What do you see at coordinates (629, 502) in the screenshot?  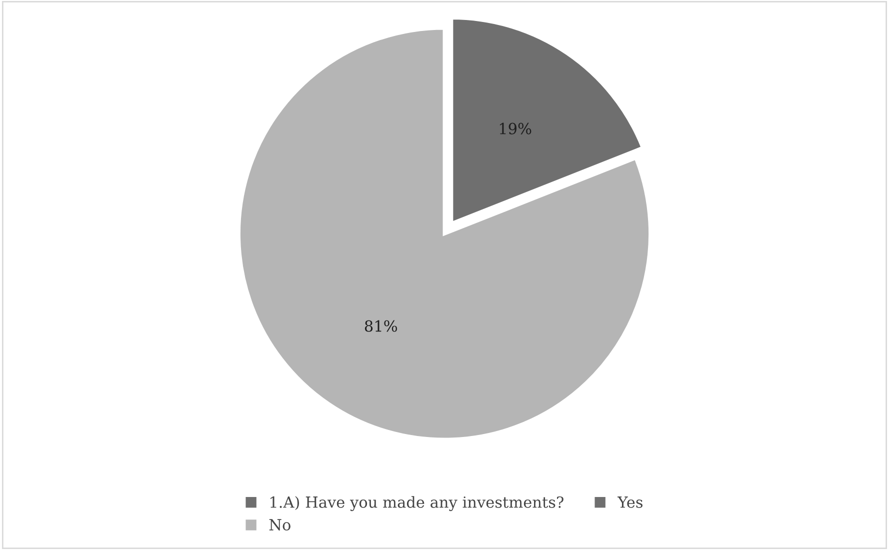 I see `legend-label: Yes` at bounding box center [629, 502].